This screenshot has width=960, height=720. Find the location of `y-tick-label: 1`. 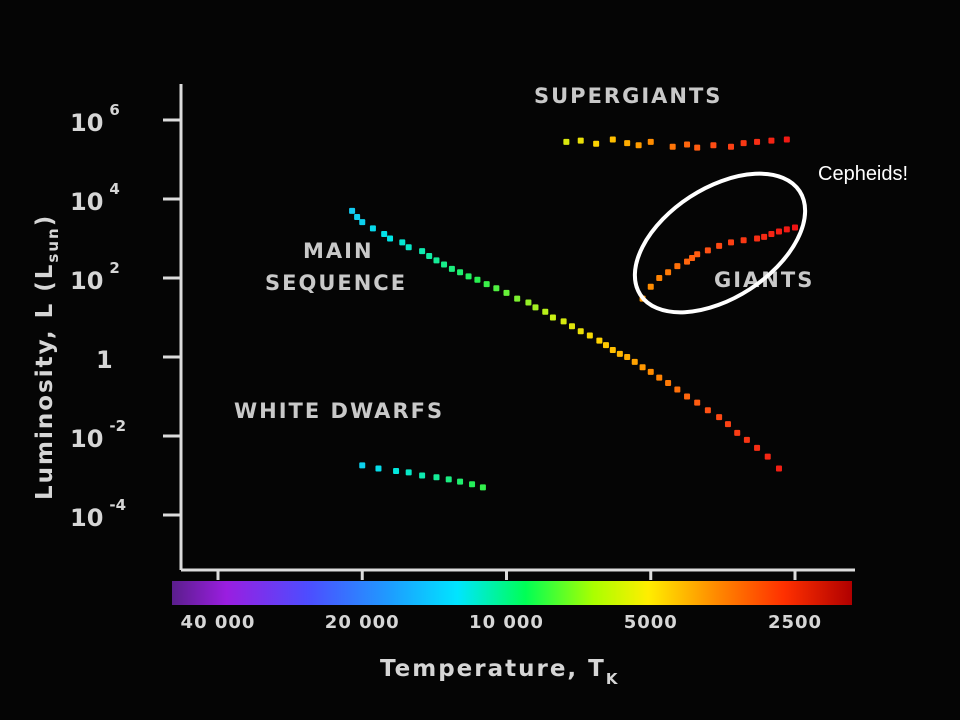

y-tick-label: 1 is located at coordinates (104, 360).